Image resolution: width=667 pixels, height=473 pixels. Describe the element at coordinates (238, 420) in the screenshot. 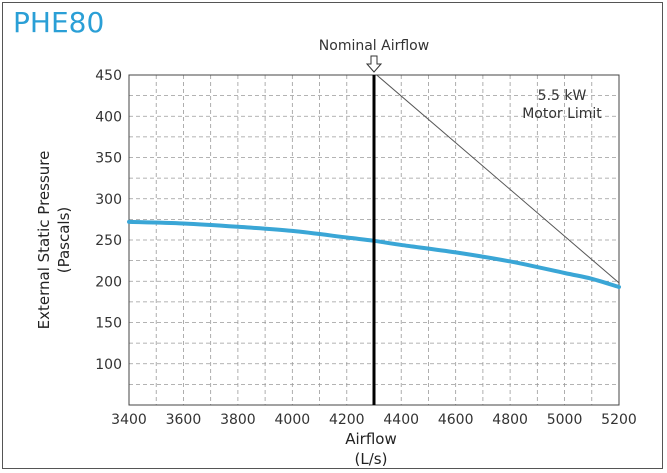

I see `x-tick-label: 3800` at that location.